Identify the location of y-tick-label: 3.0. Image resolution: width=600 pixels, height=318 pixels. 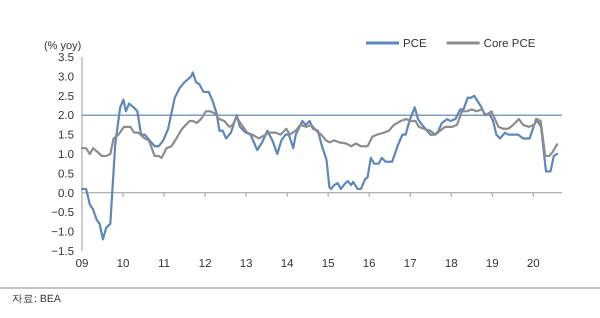
(66, 77).